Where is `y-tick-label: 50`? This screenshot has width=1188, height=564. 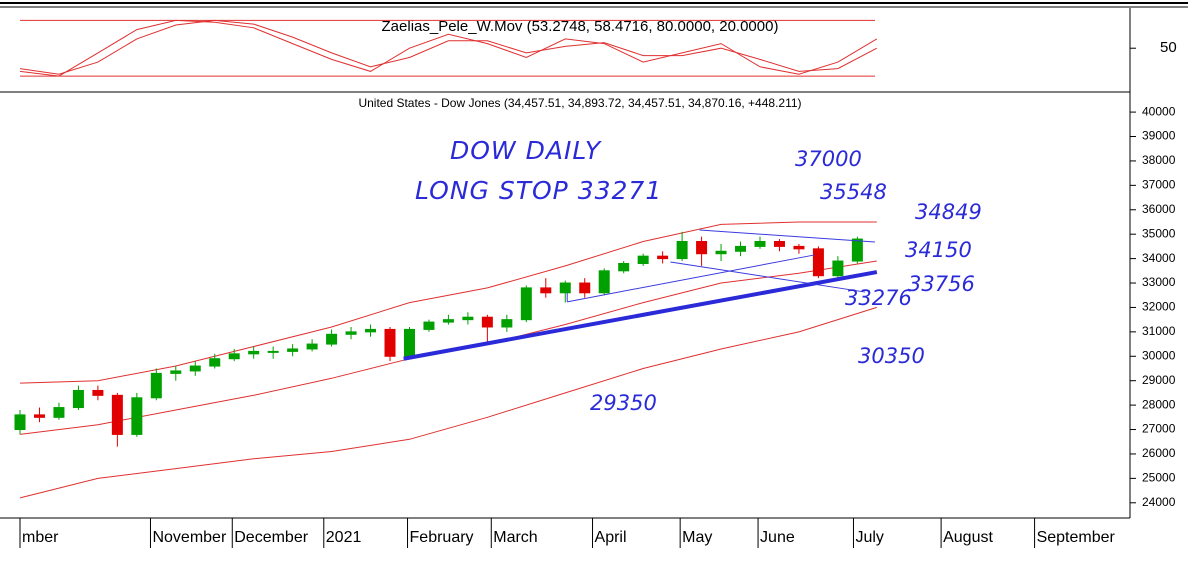
y-tick-label: 50 is located at coordinates (1168, 47).